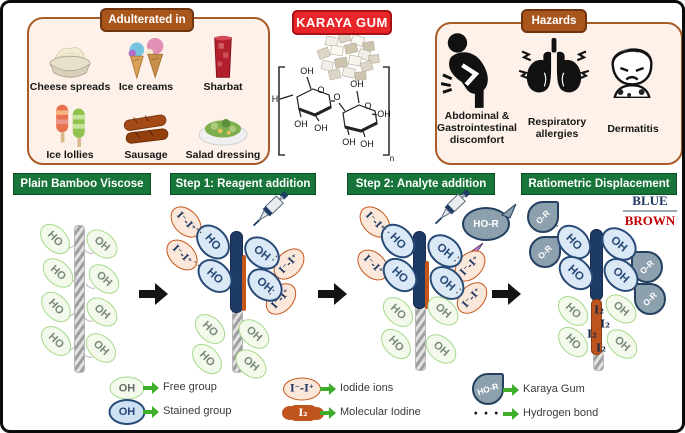 The image size is (685, 433). Describe the element at coordinates (127, 388) in the screenshot. I see `legend-free-group-icon: OH` at that location.